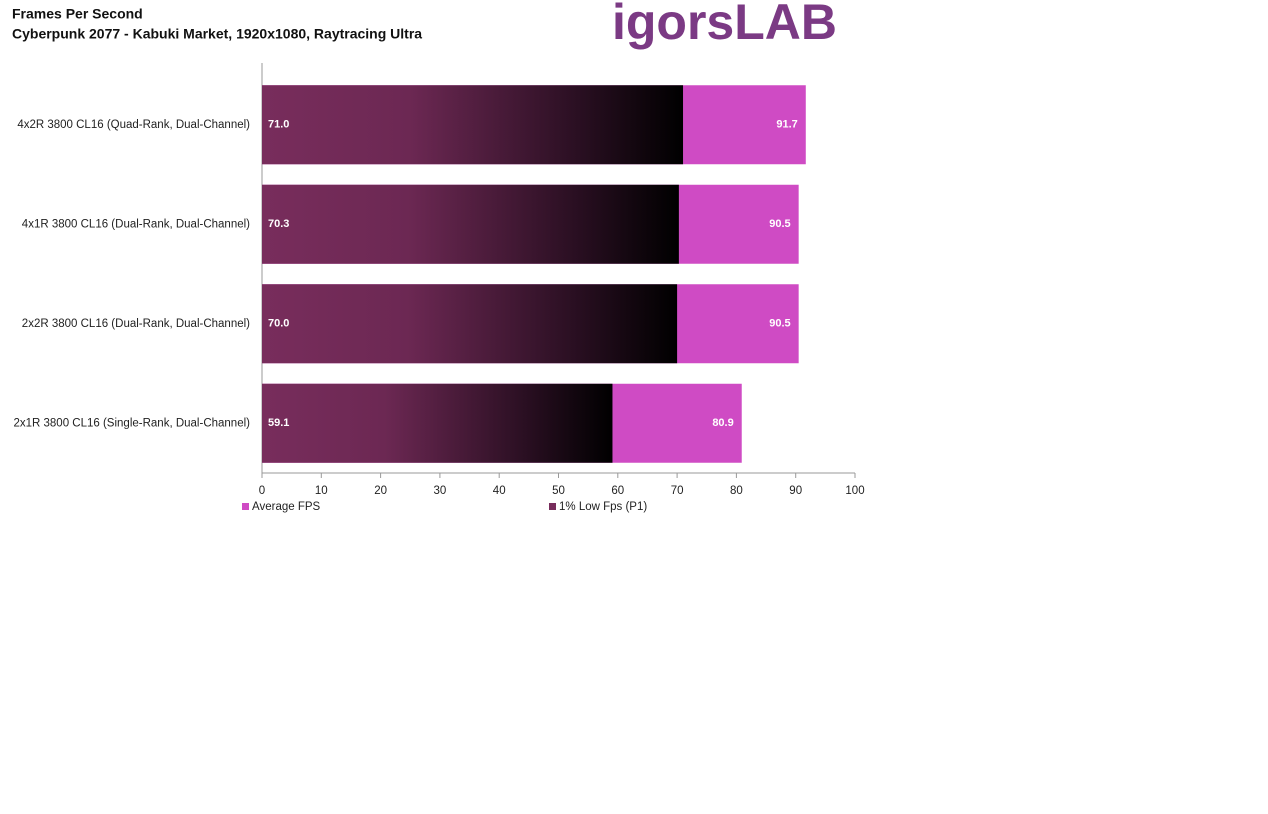 The image size is (1268, 814). What do you see at coordinates (380, 491) in the screenshot?
I see `x-tick-label: 20` at bounding box center [380, 491].